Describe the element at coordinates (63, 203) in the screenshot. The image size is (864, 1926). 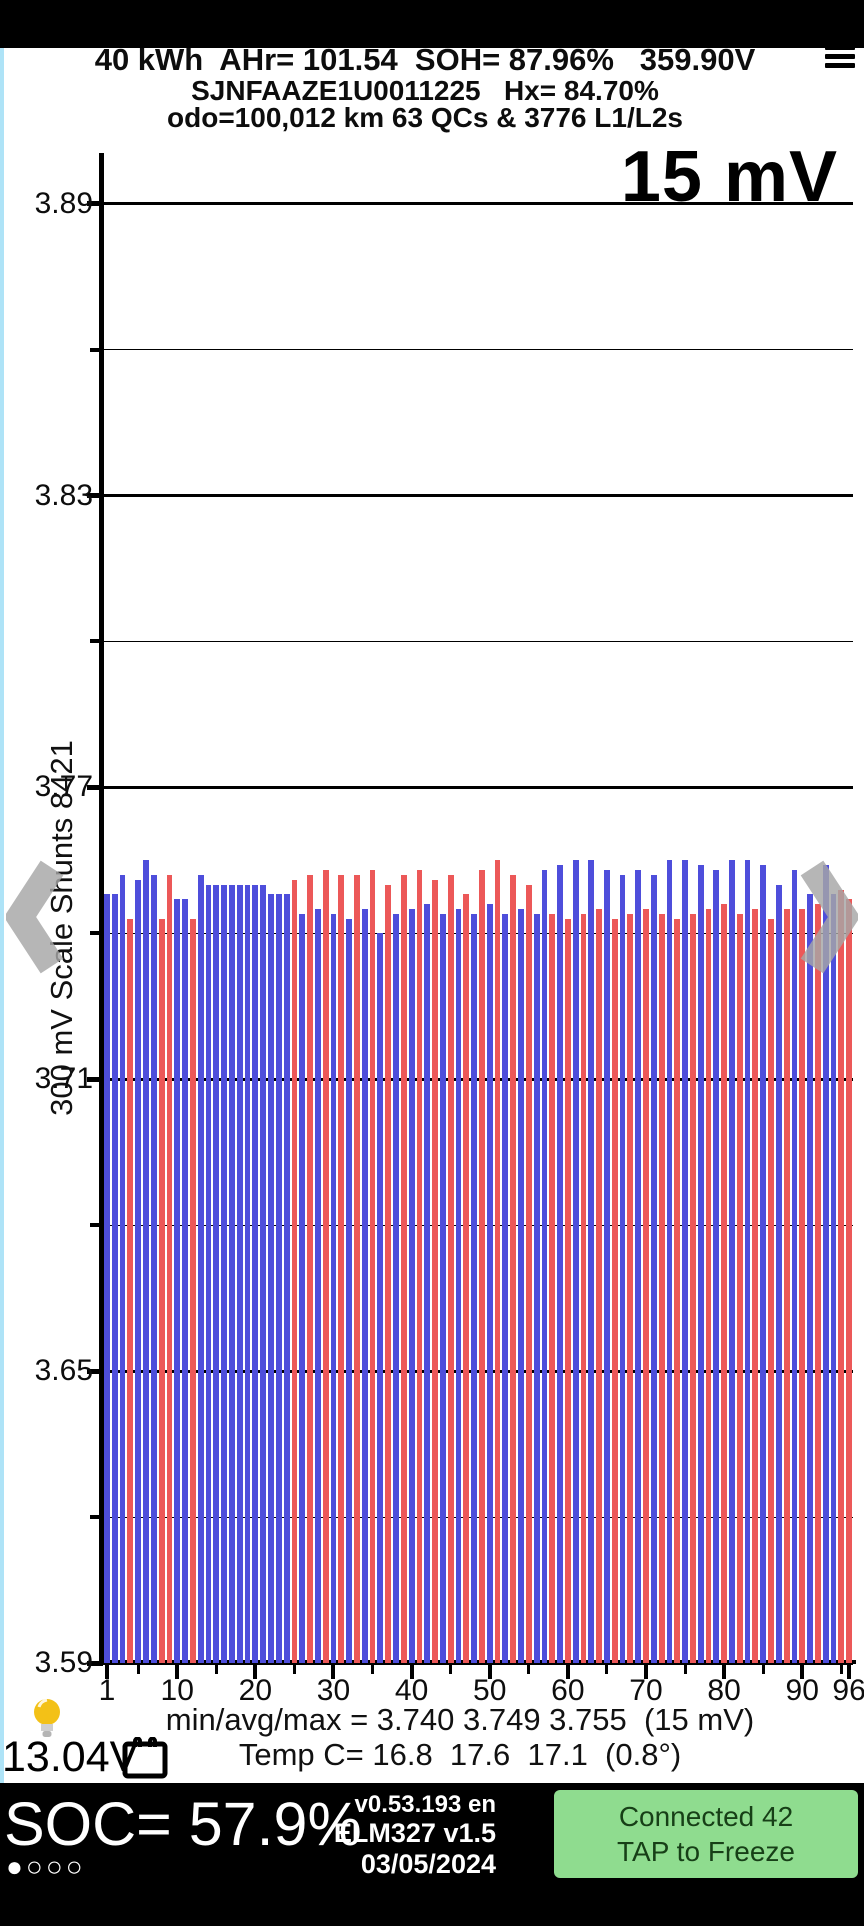
I see `y-tick-label: 3.89` at that location.